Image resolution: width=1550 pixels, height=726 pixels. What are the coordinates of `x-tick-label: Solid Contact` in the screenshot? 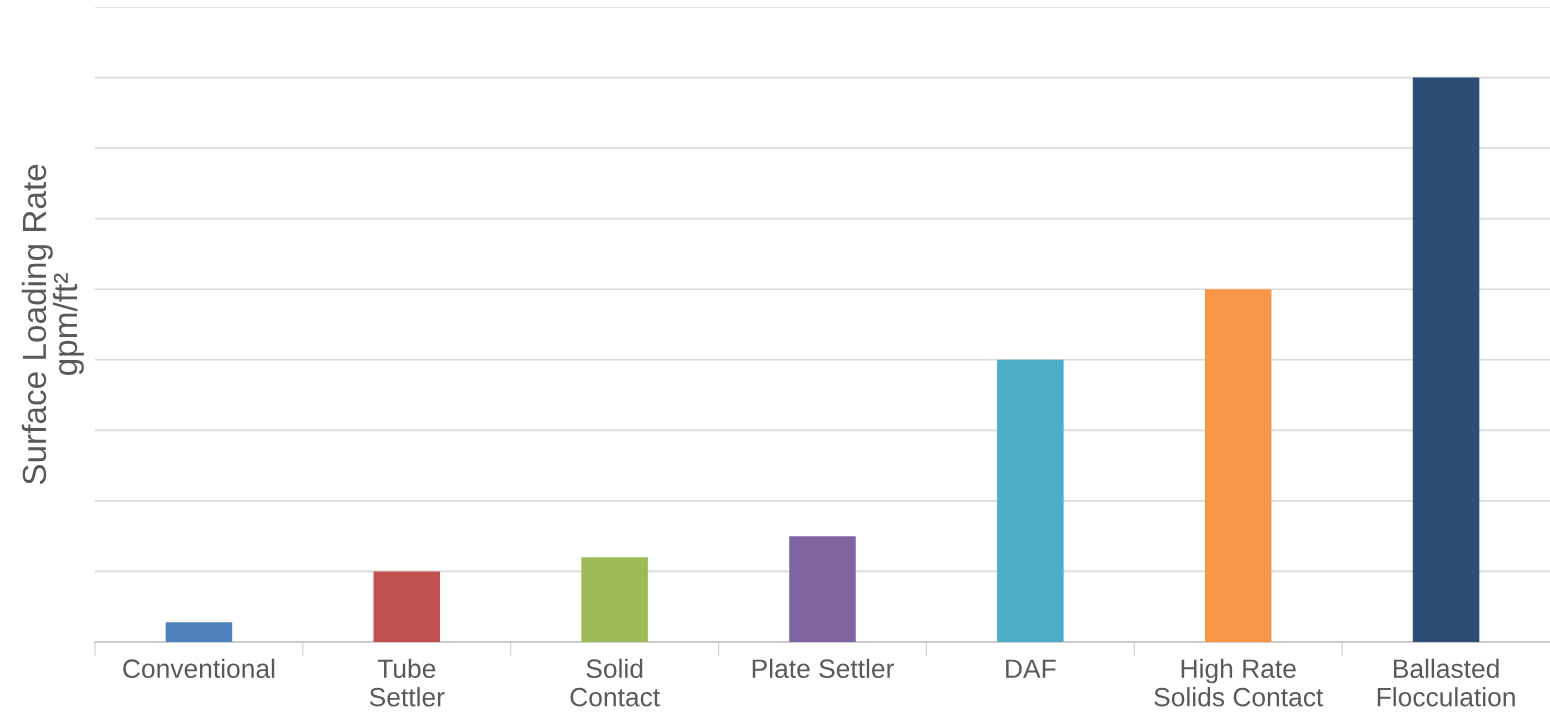 It's located at (615, 682).